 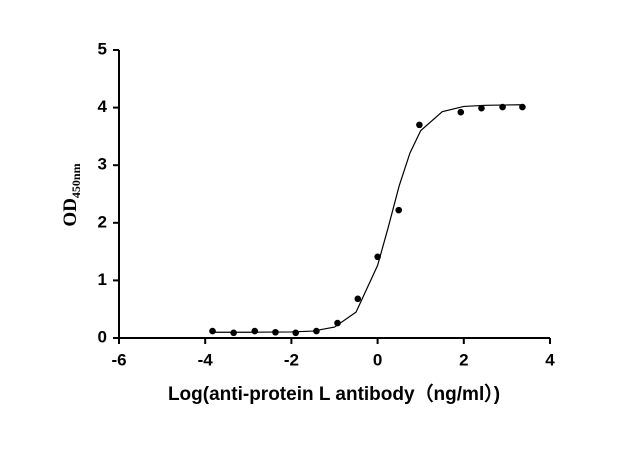 I want to click on y-label-text: OD, so click(x=70, y=212).